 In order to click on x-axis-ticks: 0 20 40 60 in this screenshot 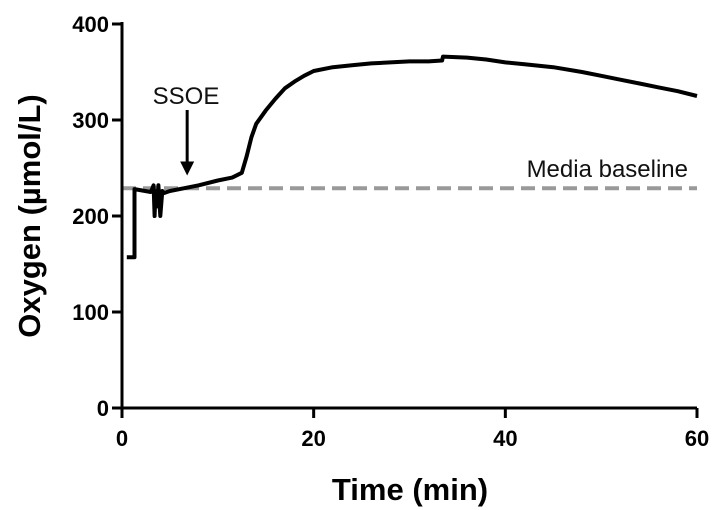, I will do `click(412, 429)`.